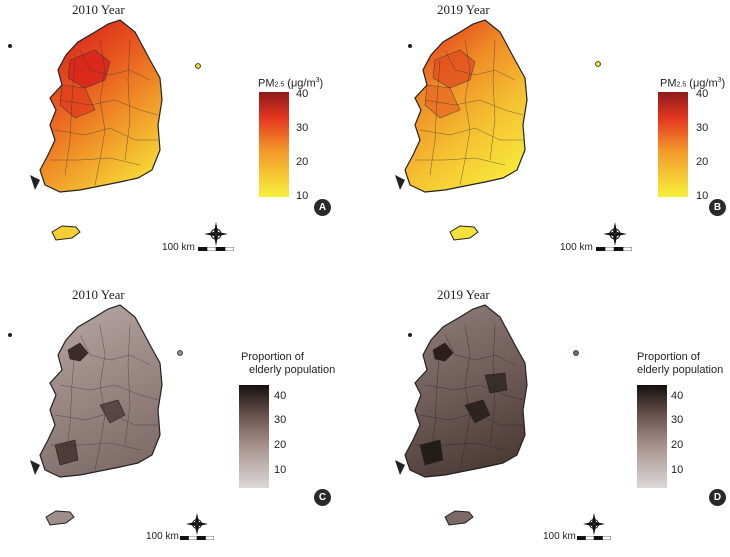 Image resolution: width=730 pixels, height=557 pixels. What do you see at coordinates (717, 497) in the screenshot?
I see `panel-badge: D` at bounding box center [717, 497].